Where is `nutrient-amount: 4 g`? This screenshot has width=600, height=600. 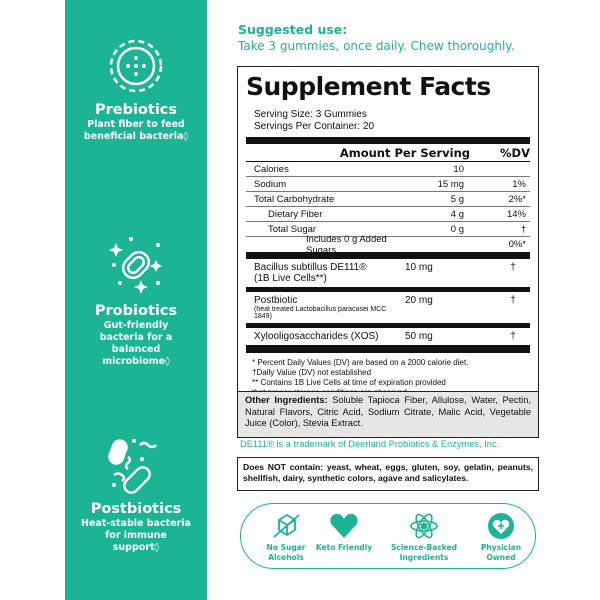
nutrient-amount: 4 g is located at coordinates (457, 214).